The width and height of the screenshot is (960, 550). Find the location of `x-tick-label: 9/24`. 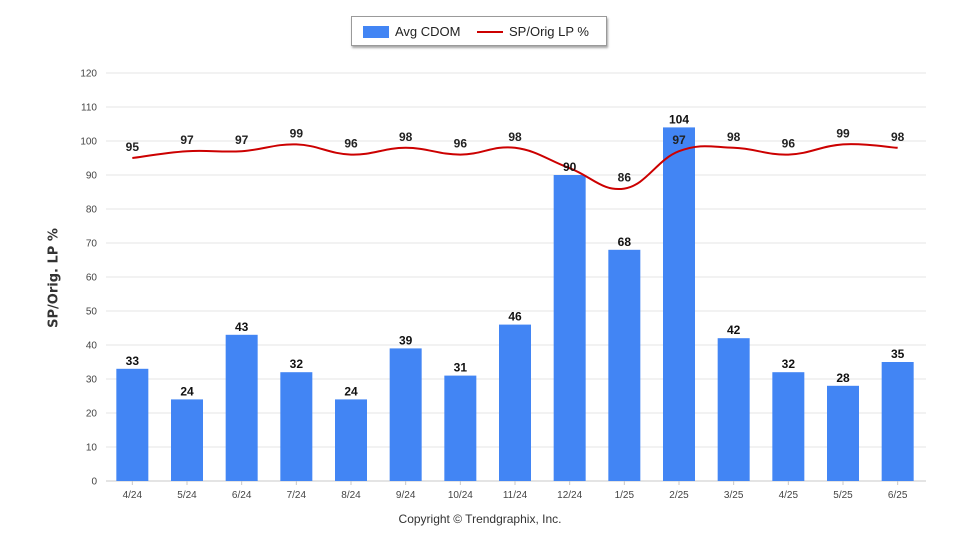

x-tick-label: 9/24 is located at coordinates (406, 495).